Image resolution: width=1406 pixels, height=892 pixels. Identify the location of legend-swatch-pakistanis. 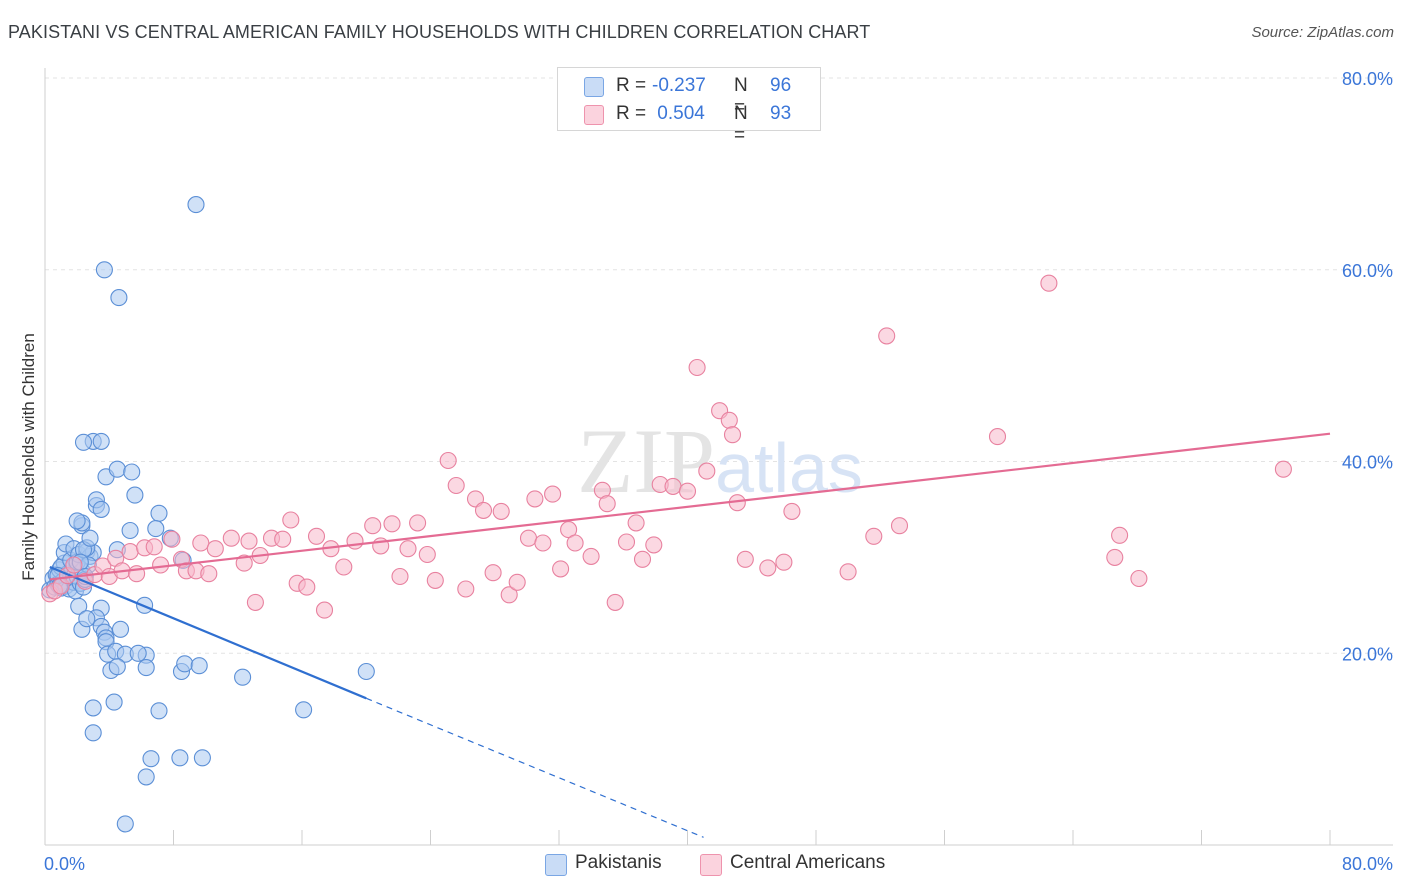
(594, 87).